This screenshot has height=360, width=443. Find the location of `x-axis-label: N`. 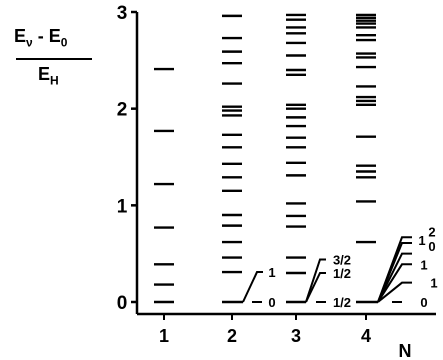

x-axis-label: N is located at coordinates (405, 350).